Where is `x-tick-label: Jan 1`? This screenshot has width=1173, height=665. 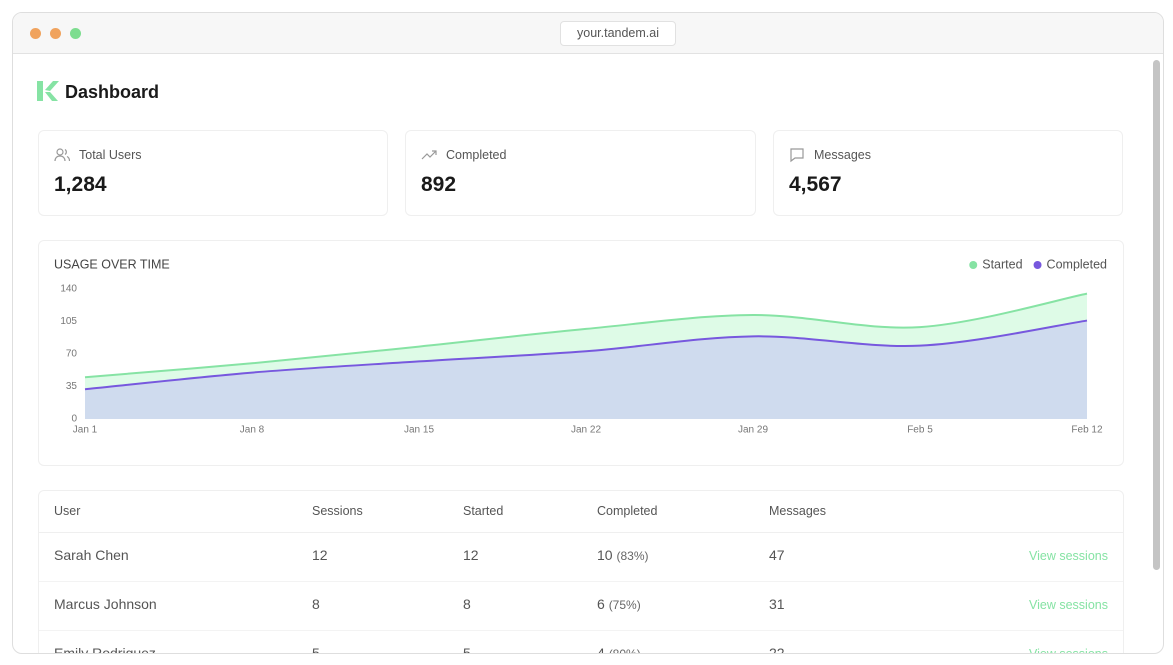 x-tick-label: Jan 1 is located at coordinates (85, 430).